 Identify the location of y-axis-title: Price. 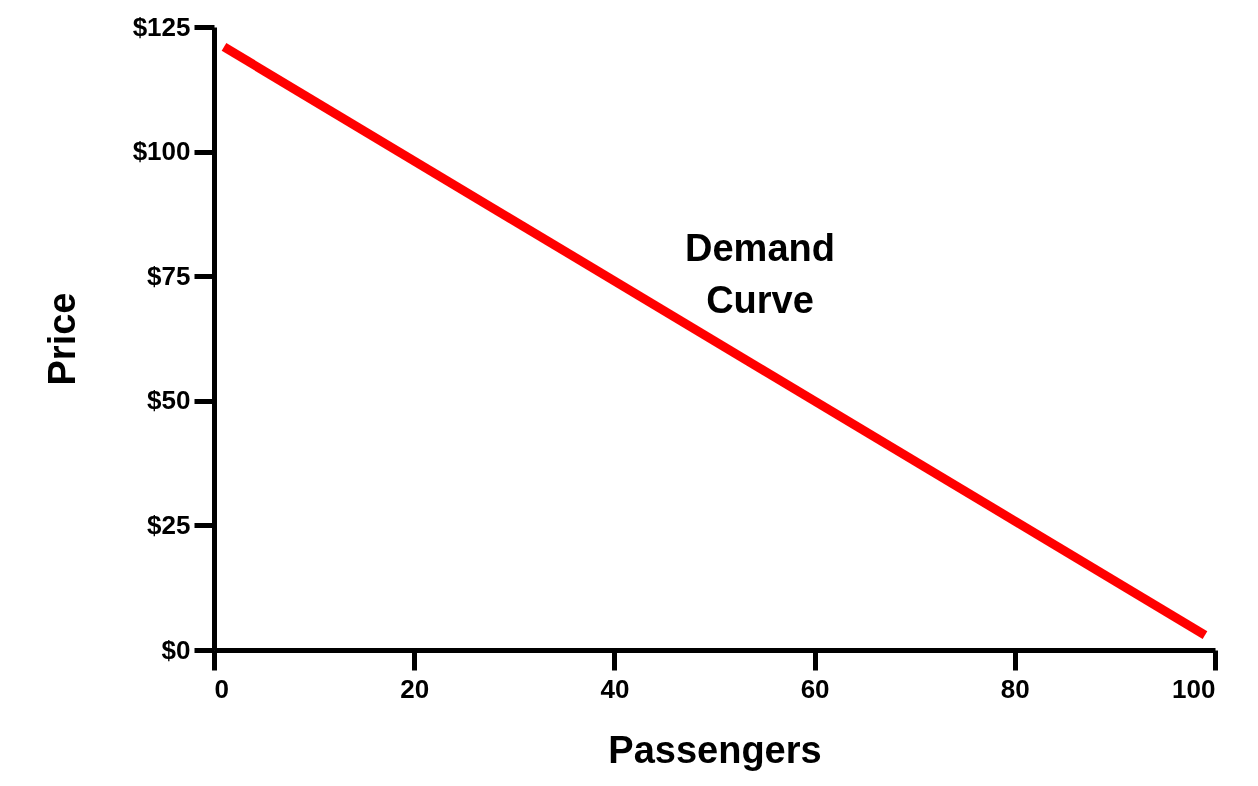
(61, 339).